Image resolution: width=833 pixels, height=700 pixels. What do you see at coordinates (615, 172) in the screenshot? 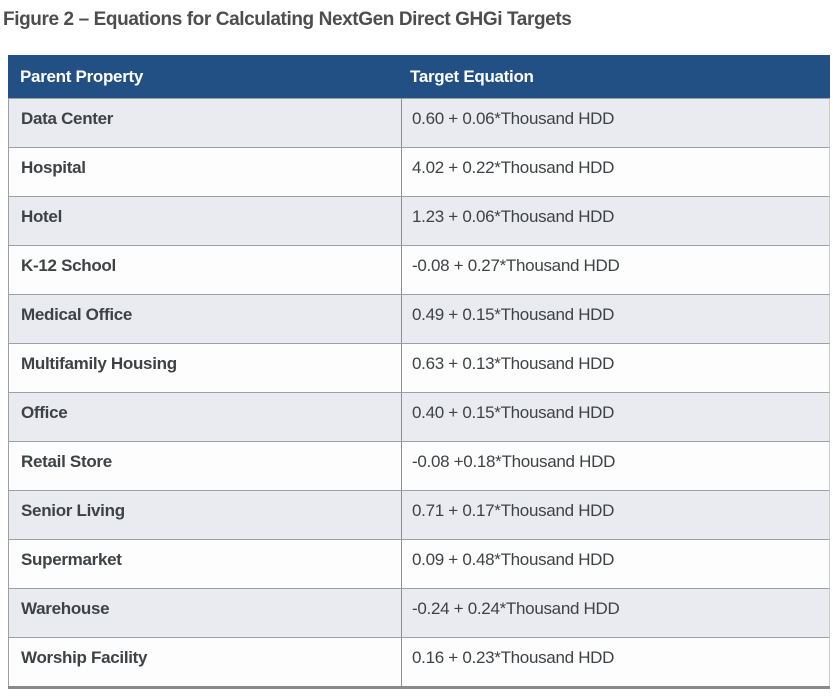
I see `equation-cell: 4.02 + 0.22*Thousand HDD` at bounding box center [615, 172].